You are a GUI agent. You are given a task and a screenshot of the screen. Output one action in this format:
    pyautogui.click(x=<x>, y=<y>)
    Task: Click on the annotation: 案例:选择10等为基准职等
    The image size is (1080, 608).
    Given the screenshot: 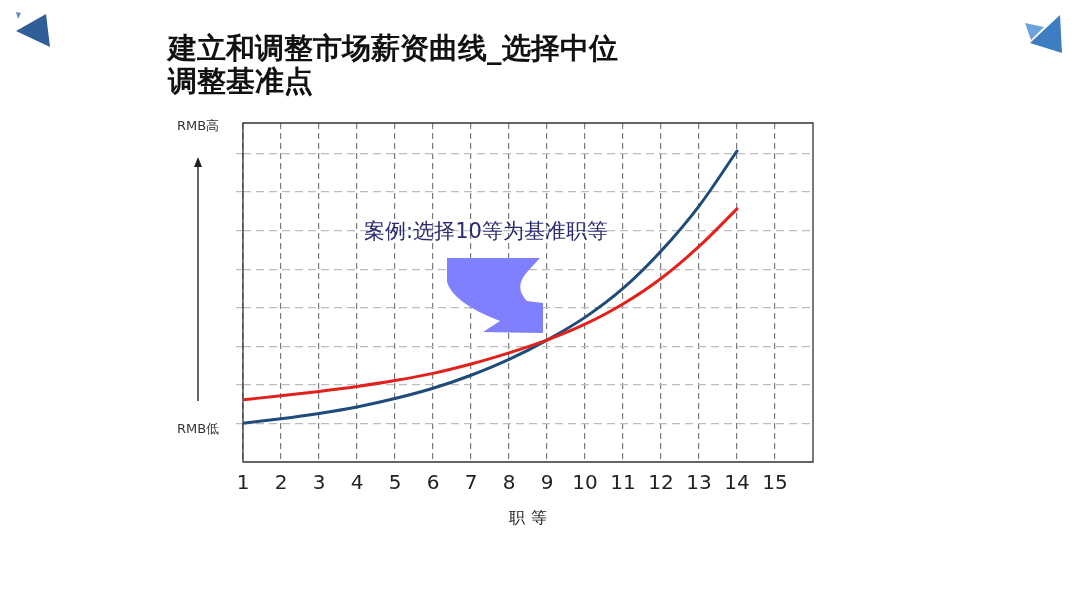 What is the action you would take?
    pyautogui.click(x=486, y=232)
    